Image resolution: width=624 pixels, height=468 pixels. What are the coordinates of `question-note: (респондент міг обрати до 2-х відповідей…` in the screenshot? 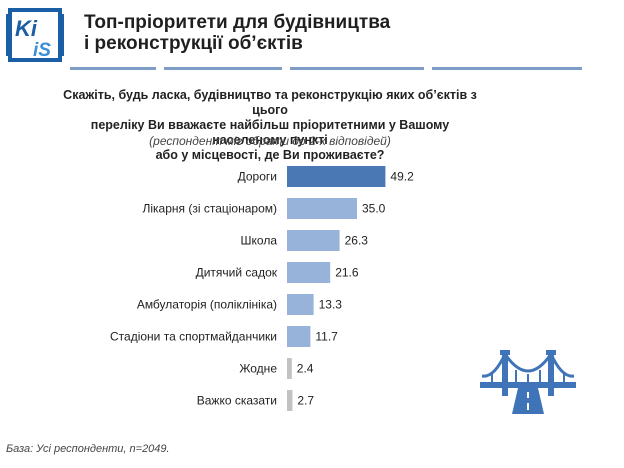 It's located at (270, 141).